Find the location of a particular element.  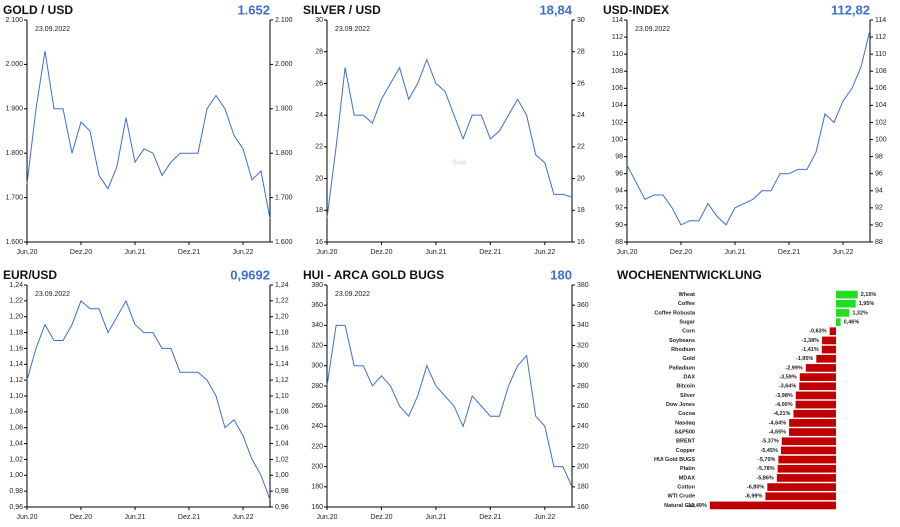

y2-tick-label: 20 is located at coordinates (581, 178).